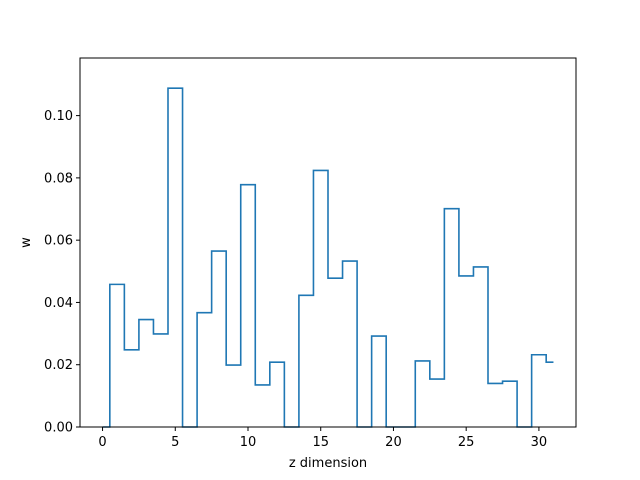  I want to click on y-tick-label: 0.04, so click(58, 303).